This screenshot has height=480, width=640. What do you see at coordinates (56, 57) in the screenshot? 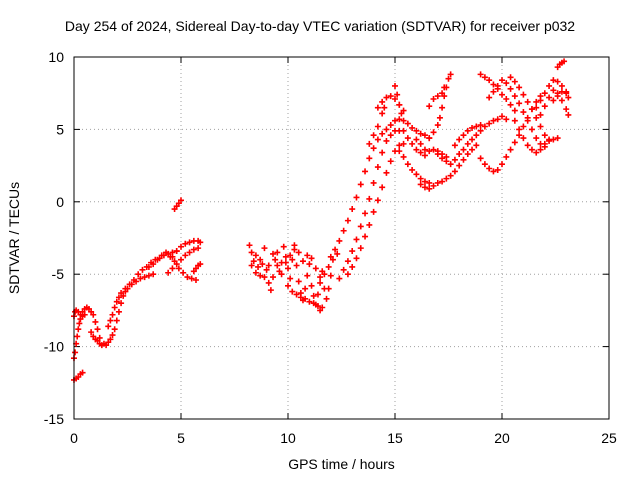
I see `y-tick-label: 10` at bounding box center [56, 57].